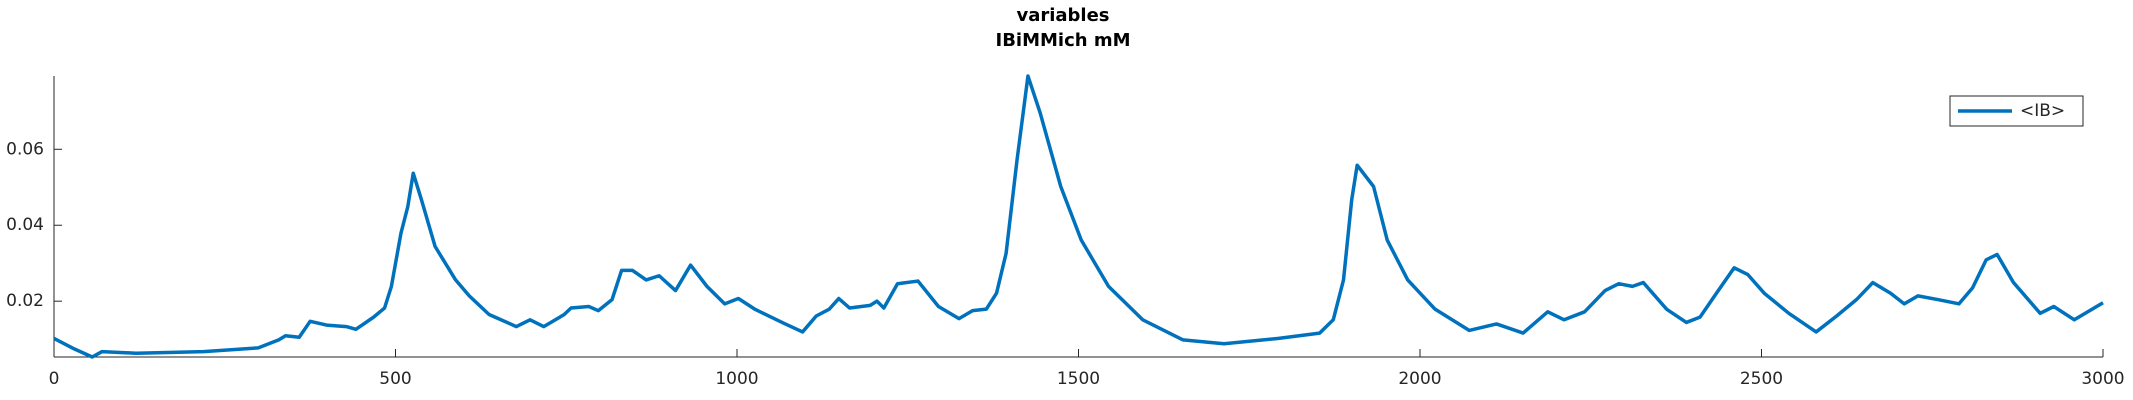 The width and height of the screenshot is (2133, 400). What do you see at coordinates (1419, 379) in the screenshot?
I see `x-tick-label: 2000` at bounding box center [1419, 379].